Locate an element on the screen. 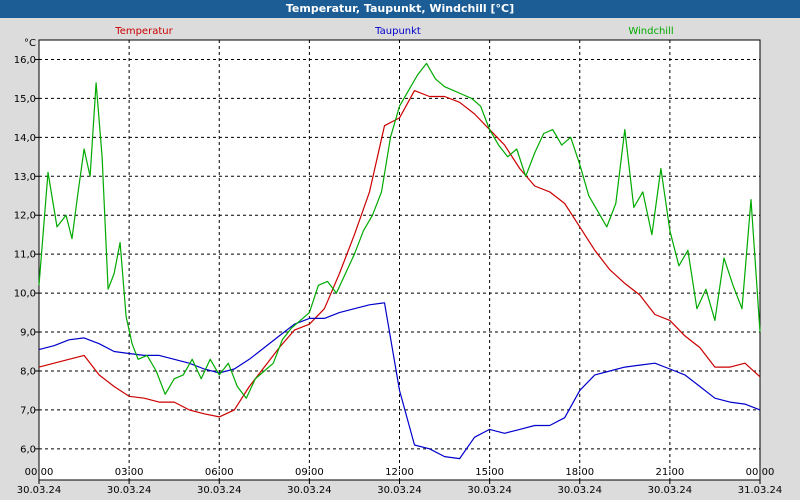 This screenshot has height=500, width=800. x-tick-time-label: 21:00 is located at coordinates (669, 472).